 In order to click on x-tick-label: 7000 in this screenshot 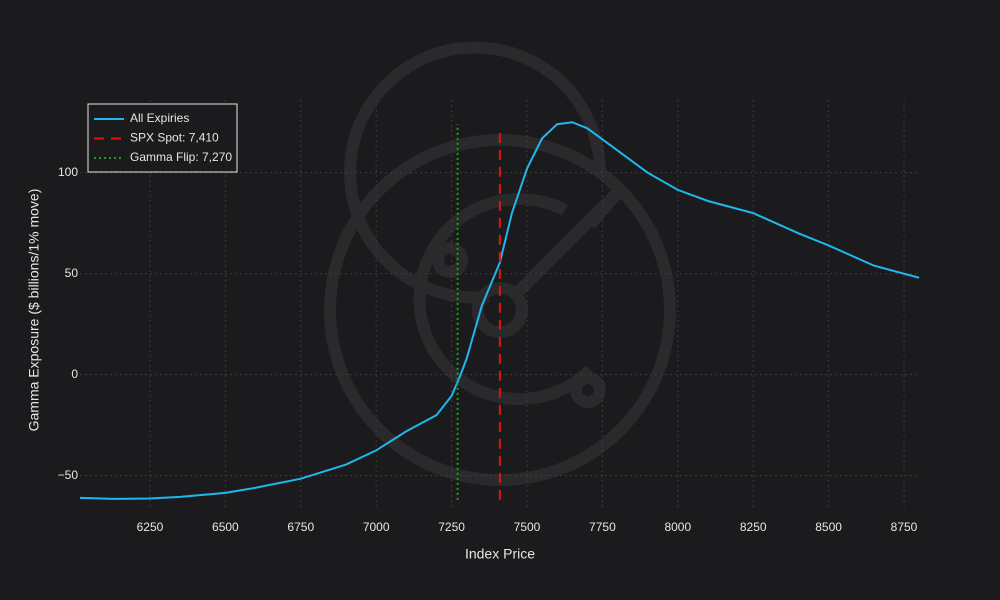, I will do `click(376, 527)`.